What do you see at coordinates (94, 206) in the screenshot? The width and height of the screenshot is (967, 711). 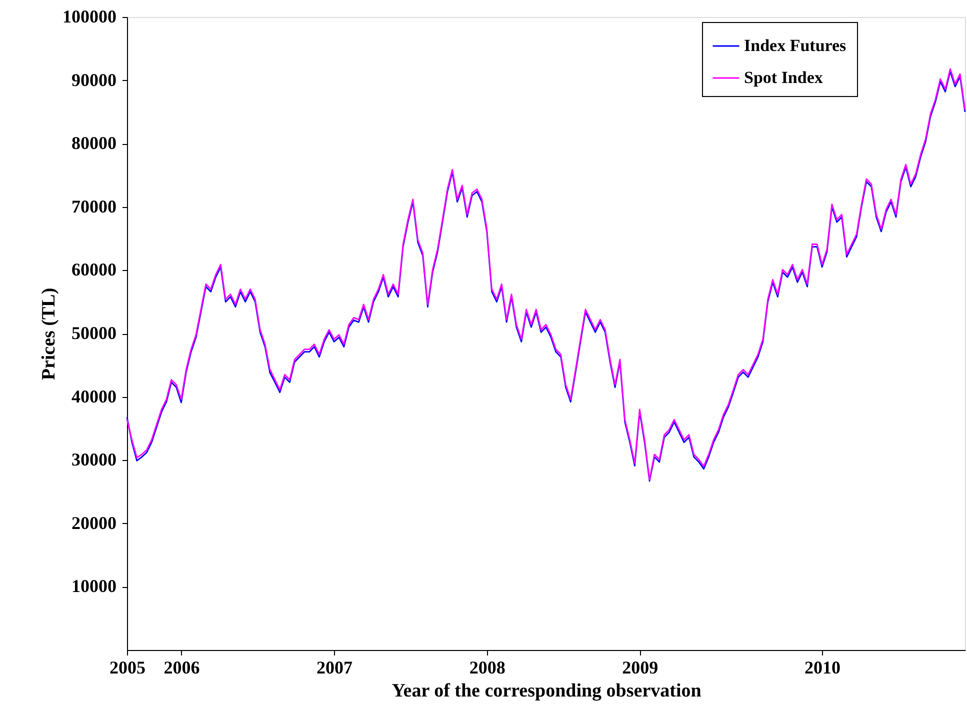 I see `y-tick-label: 70000` at bounding box center [94, 206].